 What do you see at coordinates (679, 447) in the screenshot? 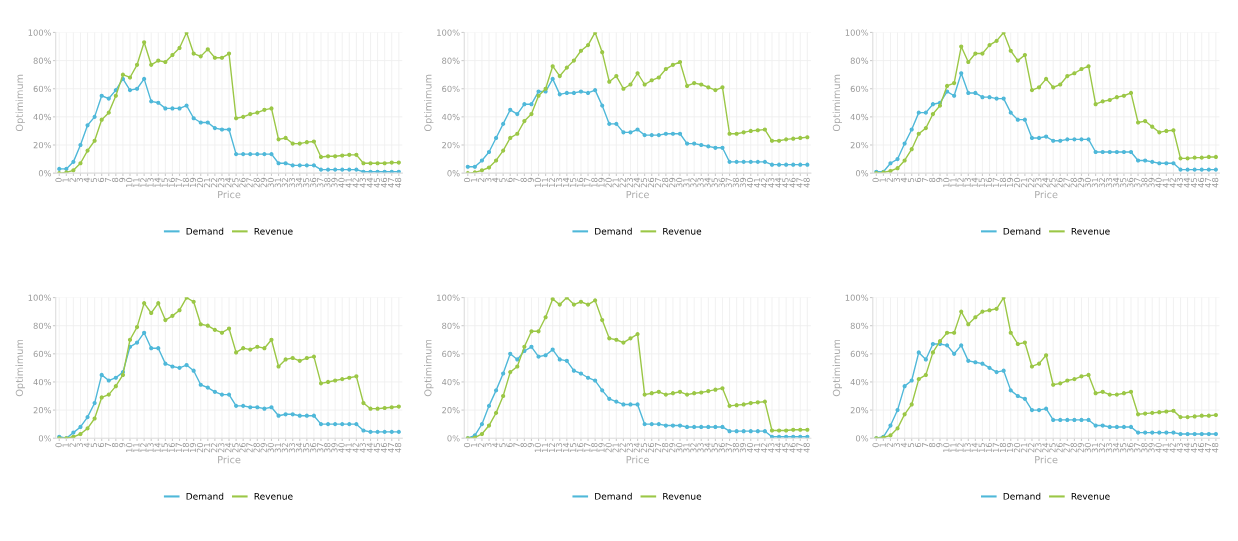
I see `x-tick-label: 30` at bounding box center [679, 447].